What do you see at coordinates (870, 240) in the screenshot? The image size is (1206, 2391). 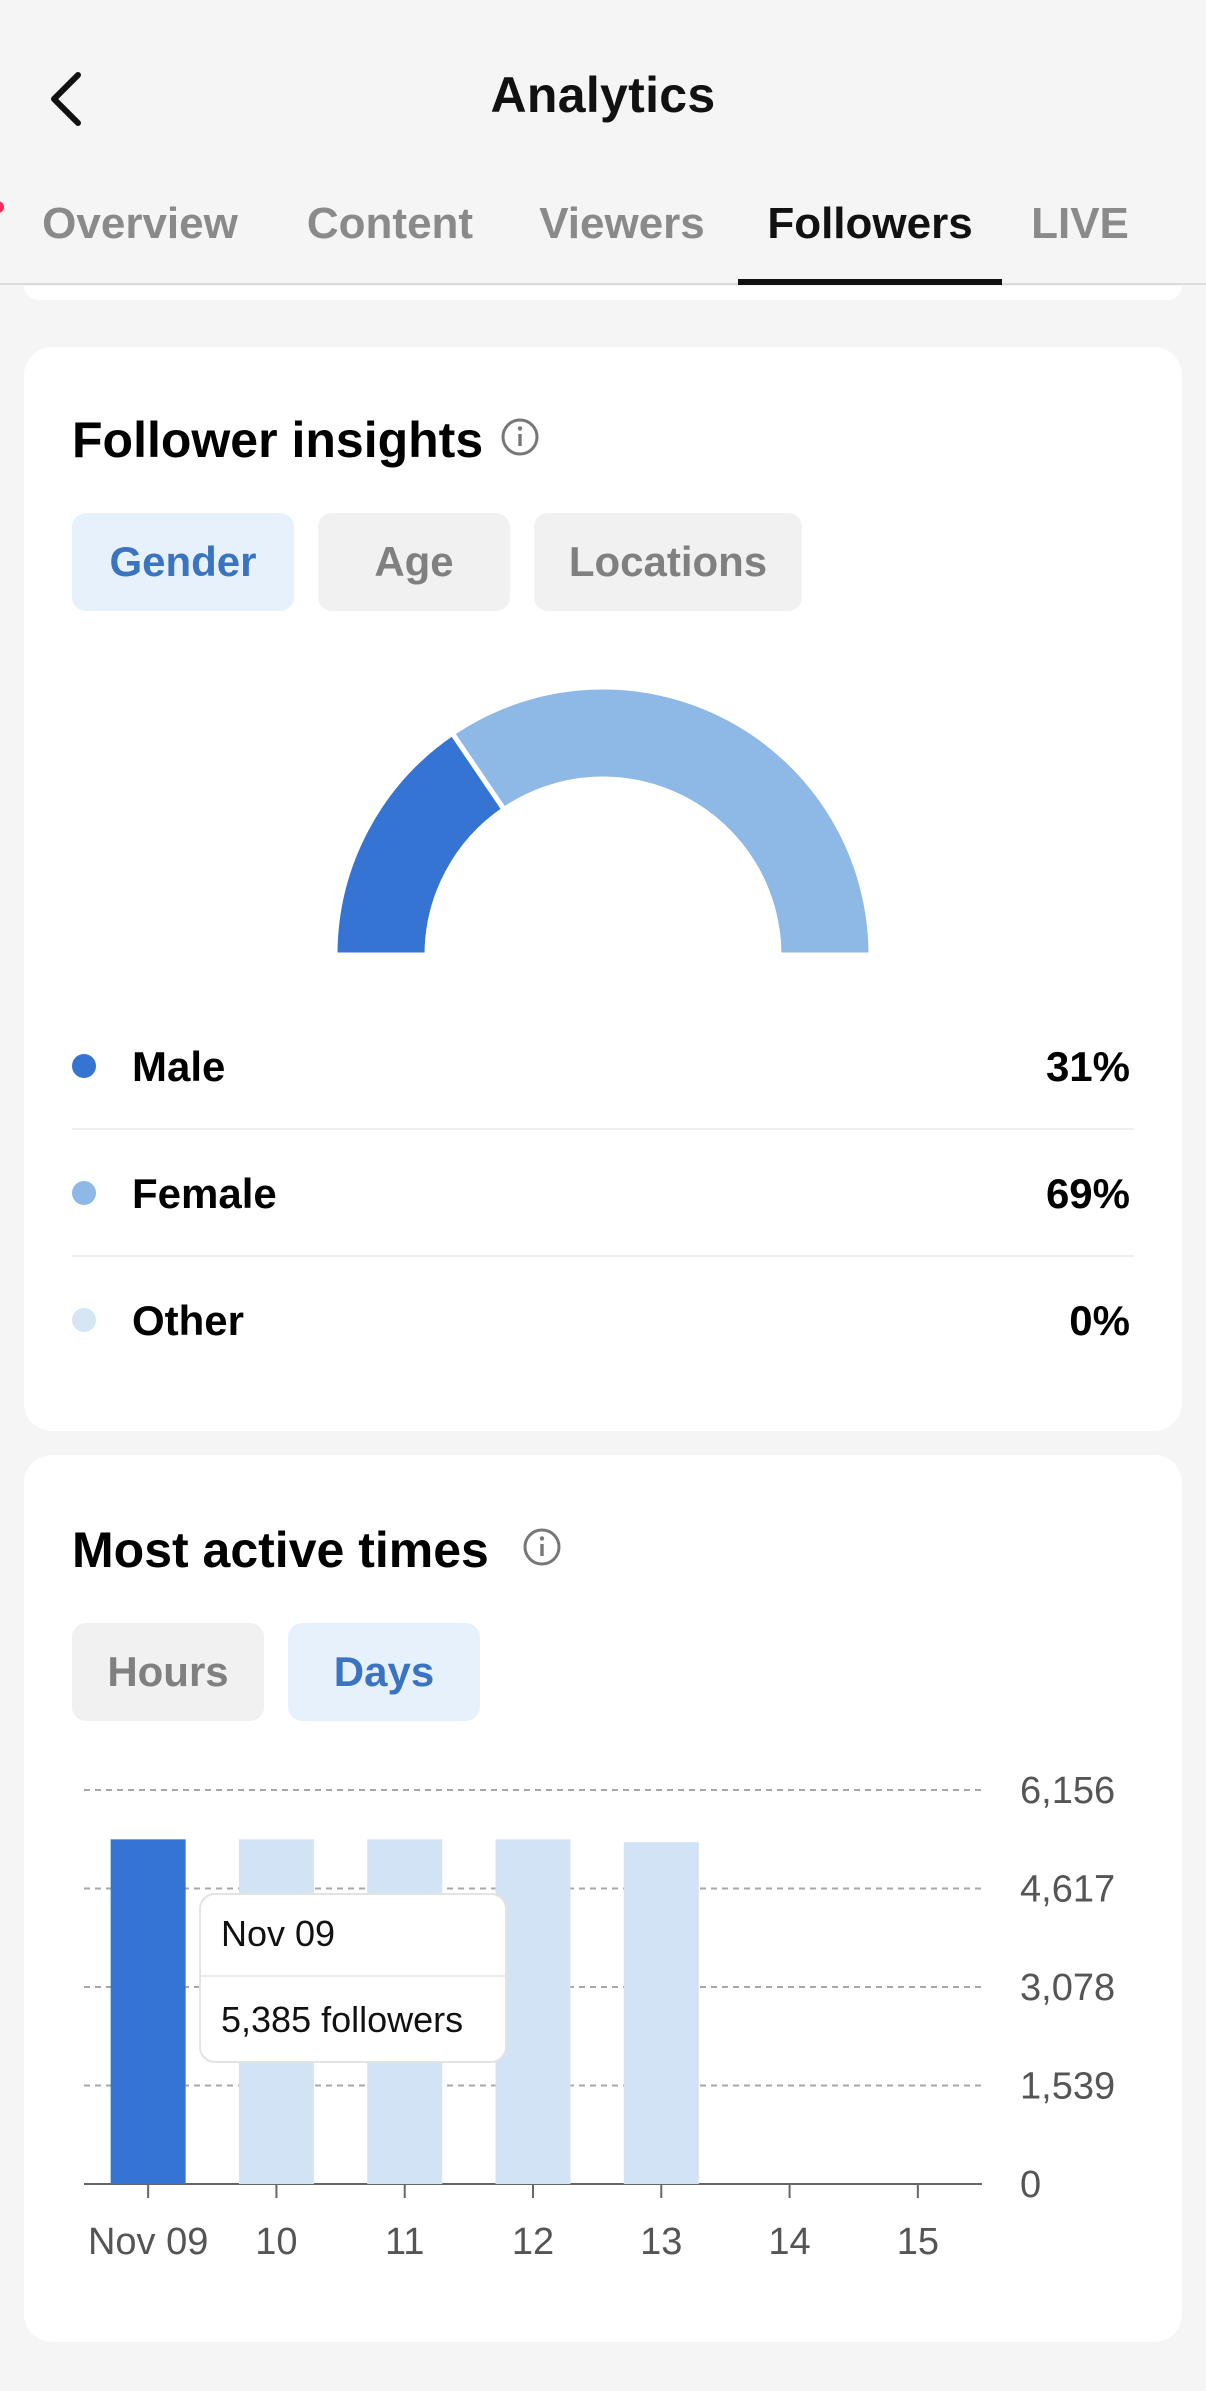 I see `tab-followers: Followers` at bounding box center [870, 240].